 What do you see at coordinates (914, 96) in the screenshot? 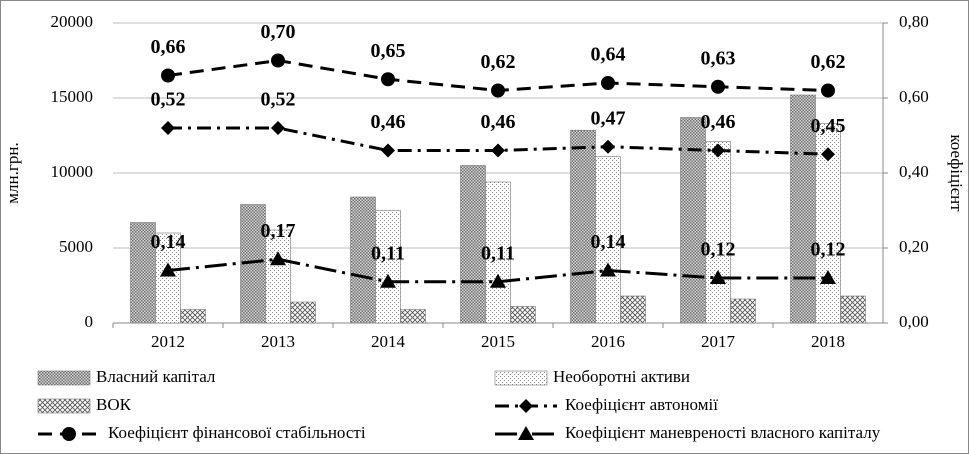
I see `y2-tick-label: 0,60` at bounding box center [914, 96].